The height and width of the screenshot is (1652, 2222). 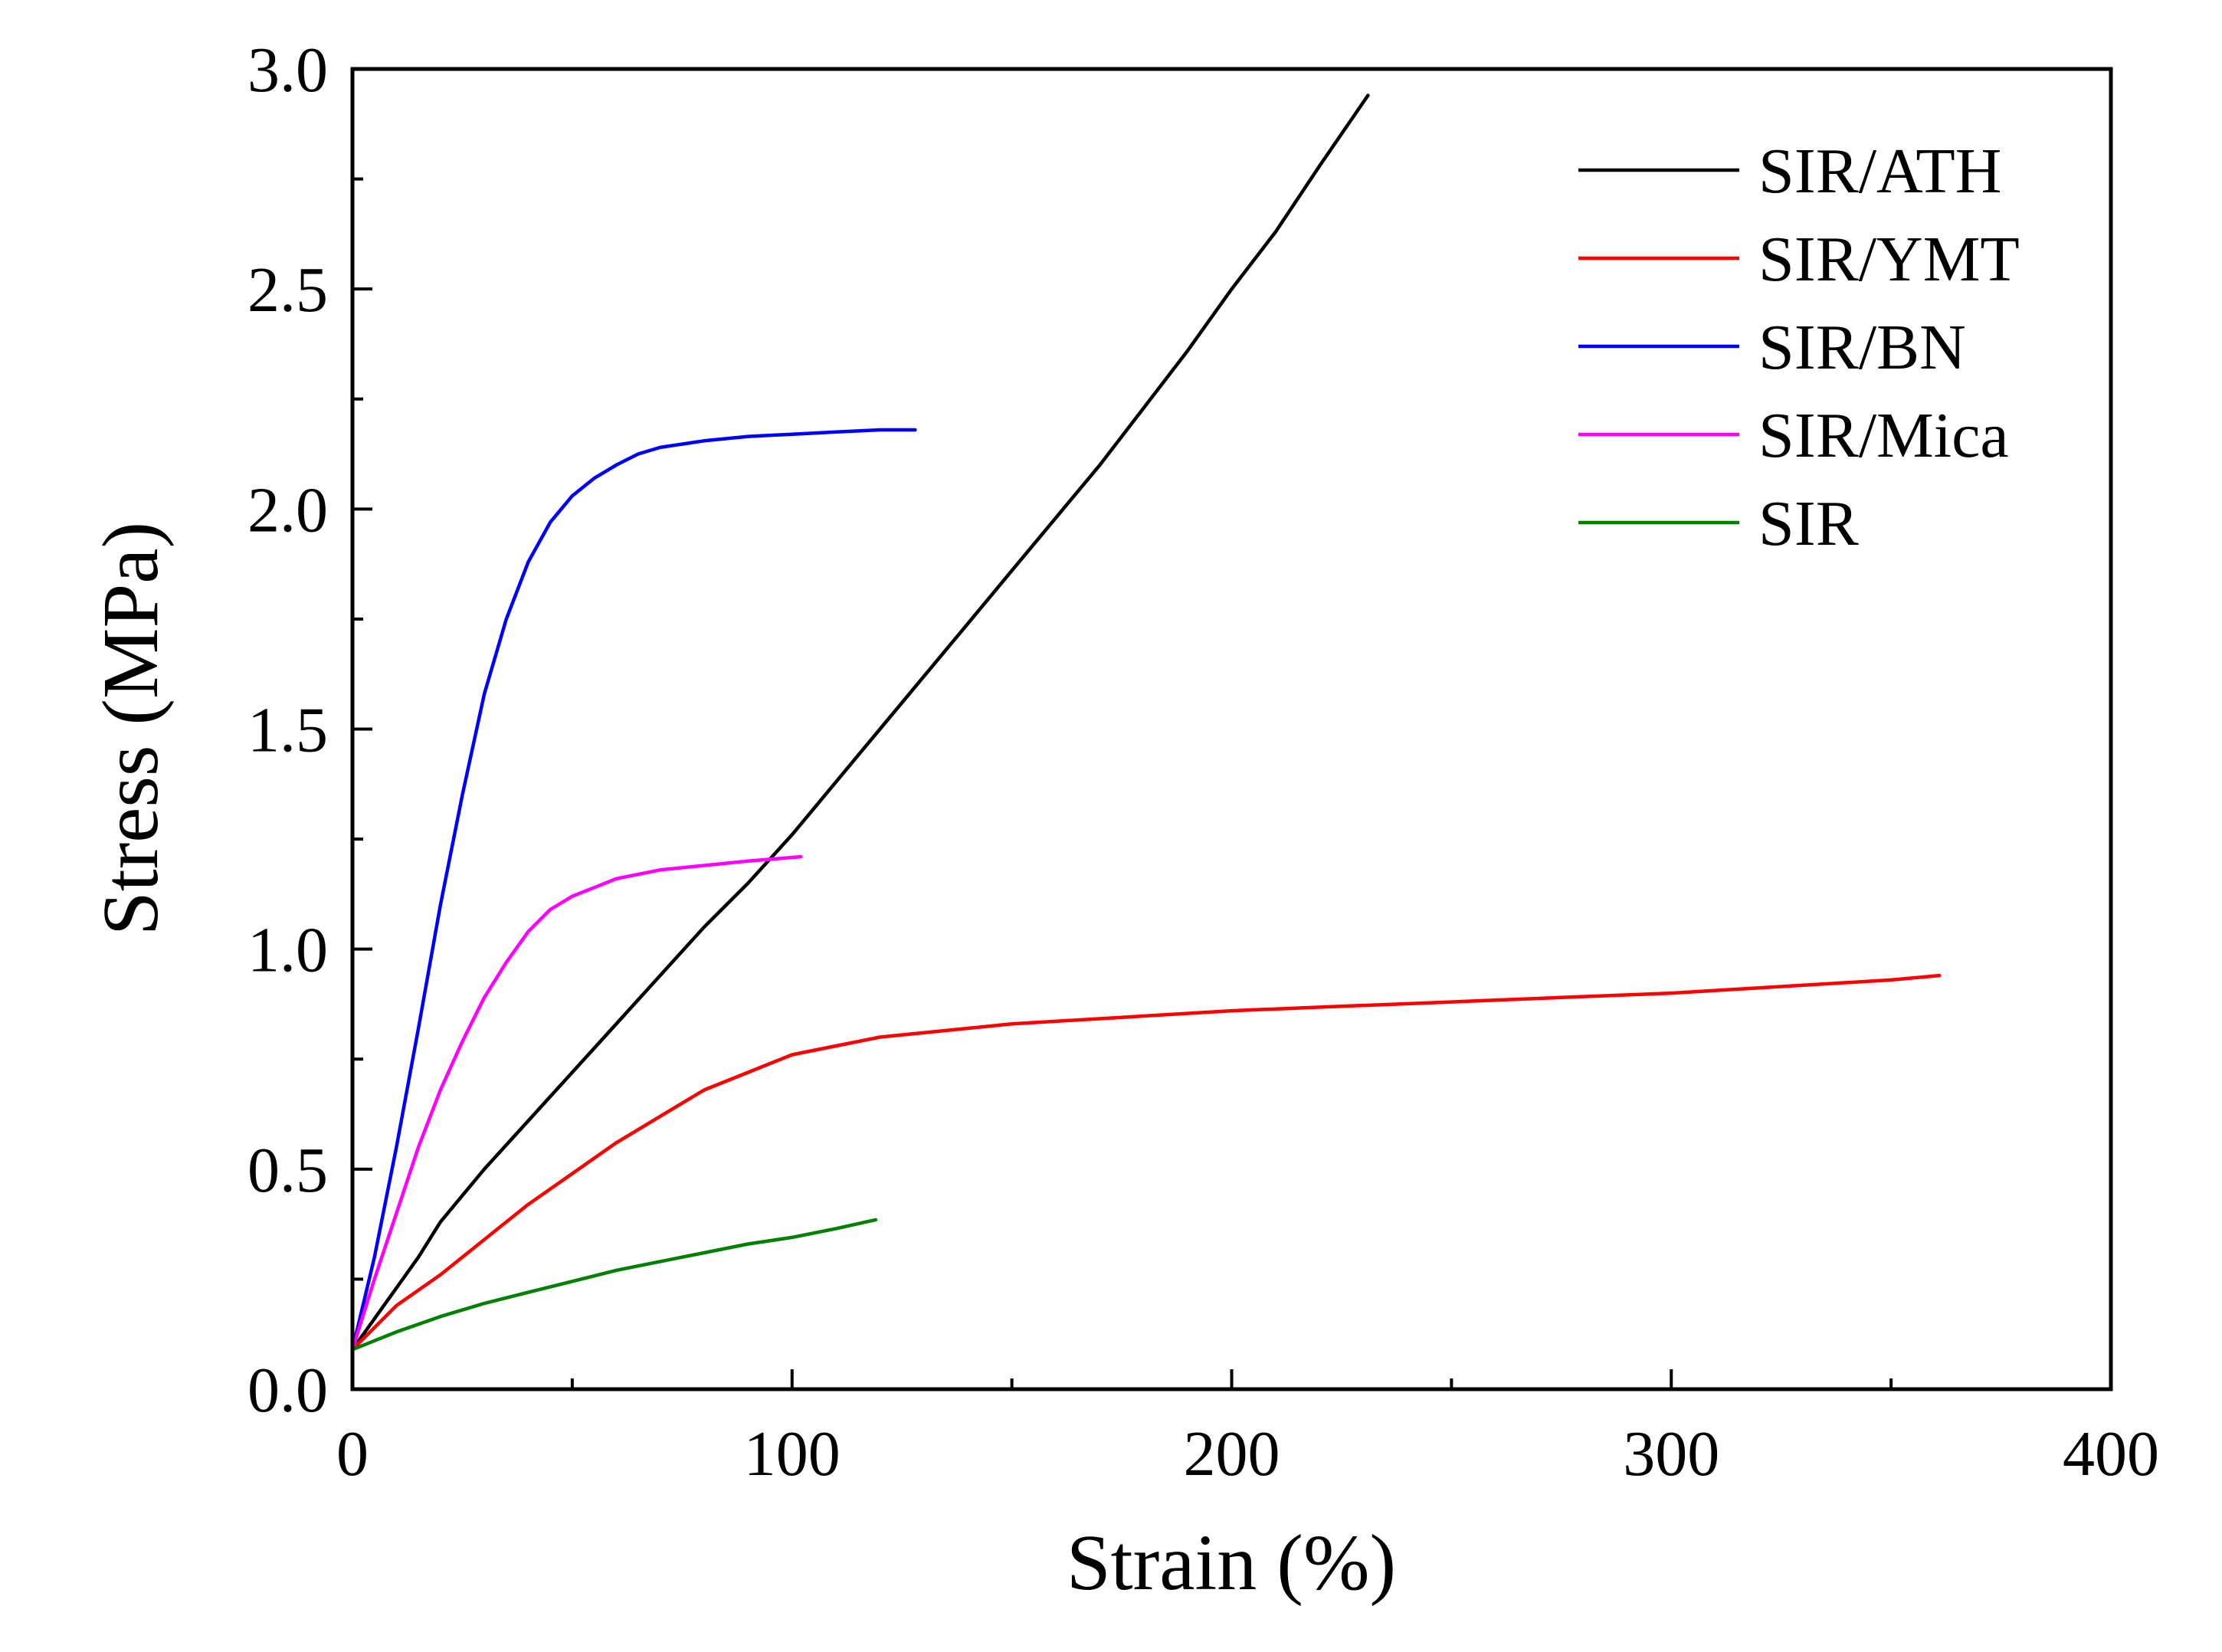 What do you see at coordinates (287, 1390) in the screenshot?
I see `y-tick-label: 0.0` at bounding box center [287, 1390].